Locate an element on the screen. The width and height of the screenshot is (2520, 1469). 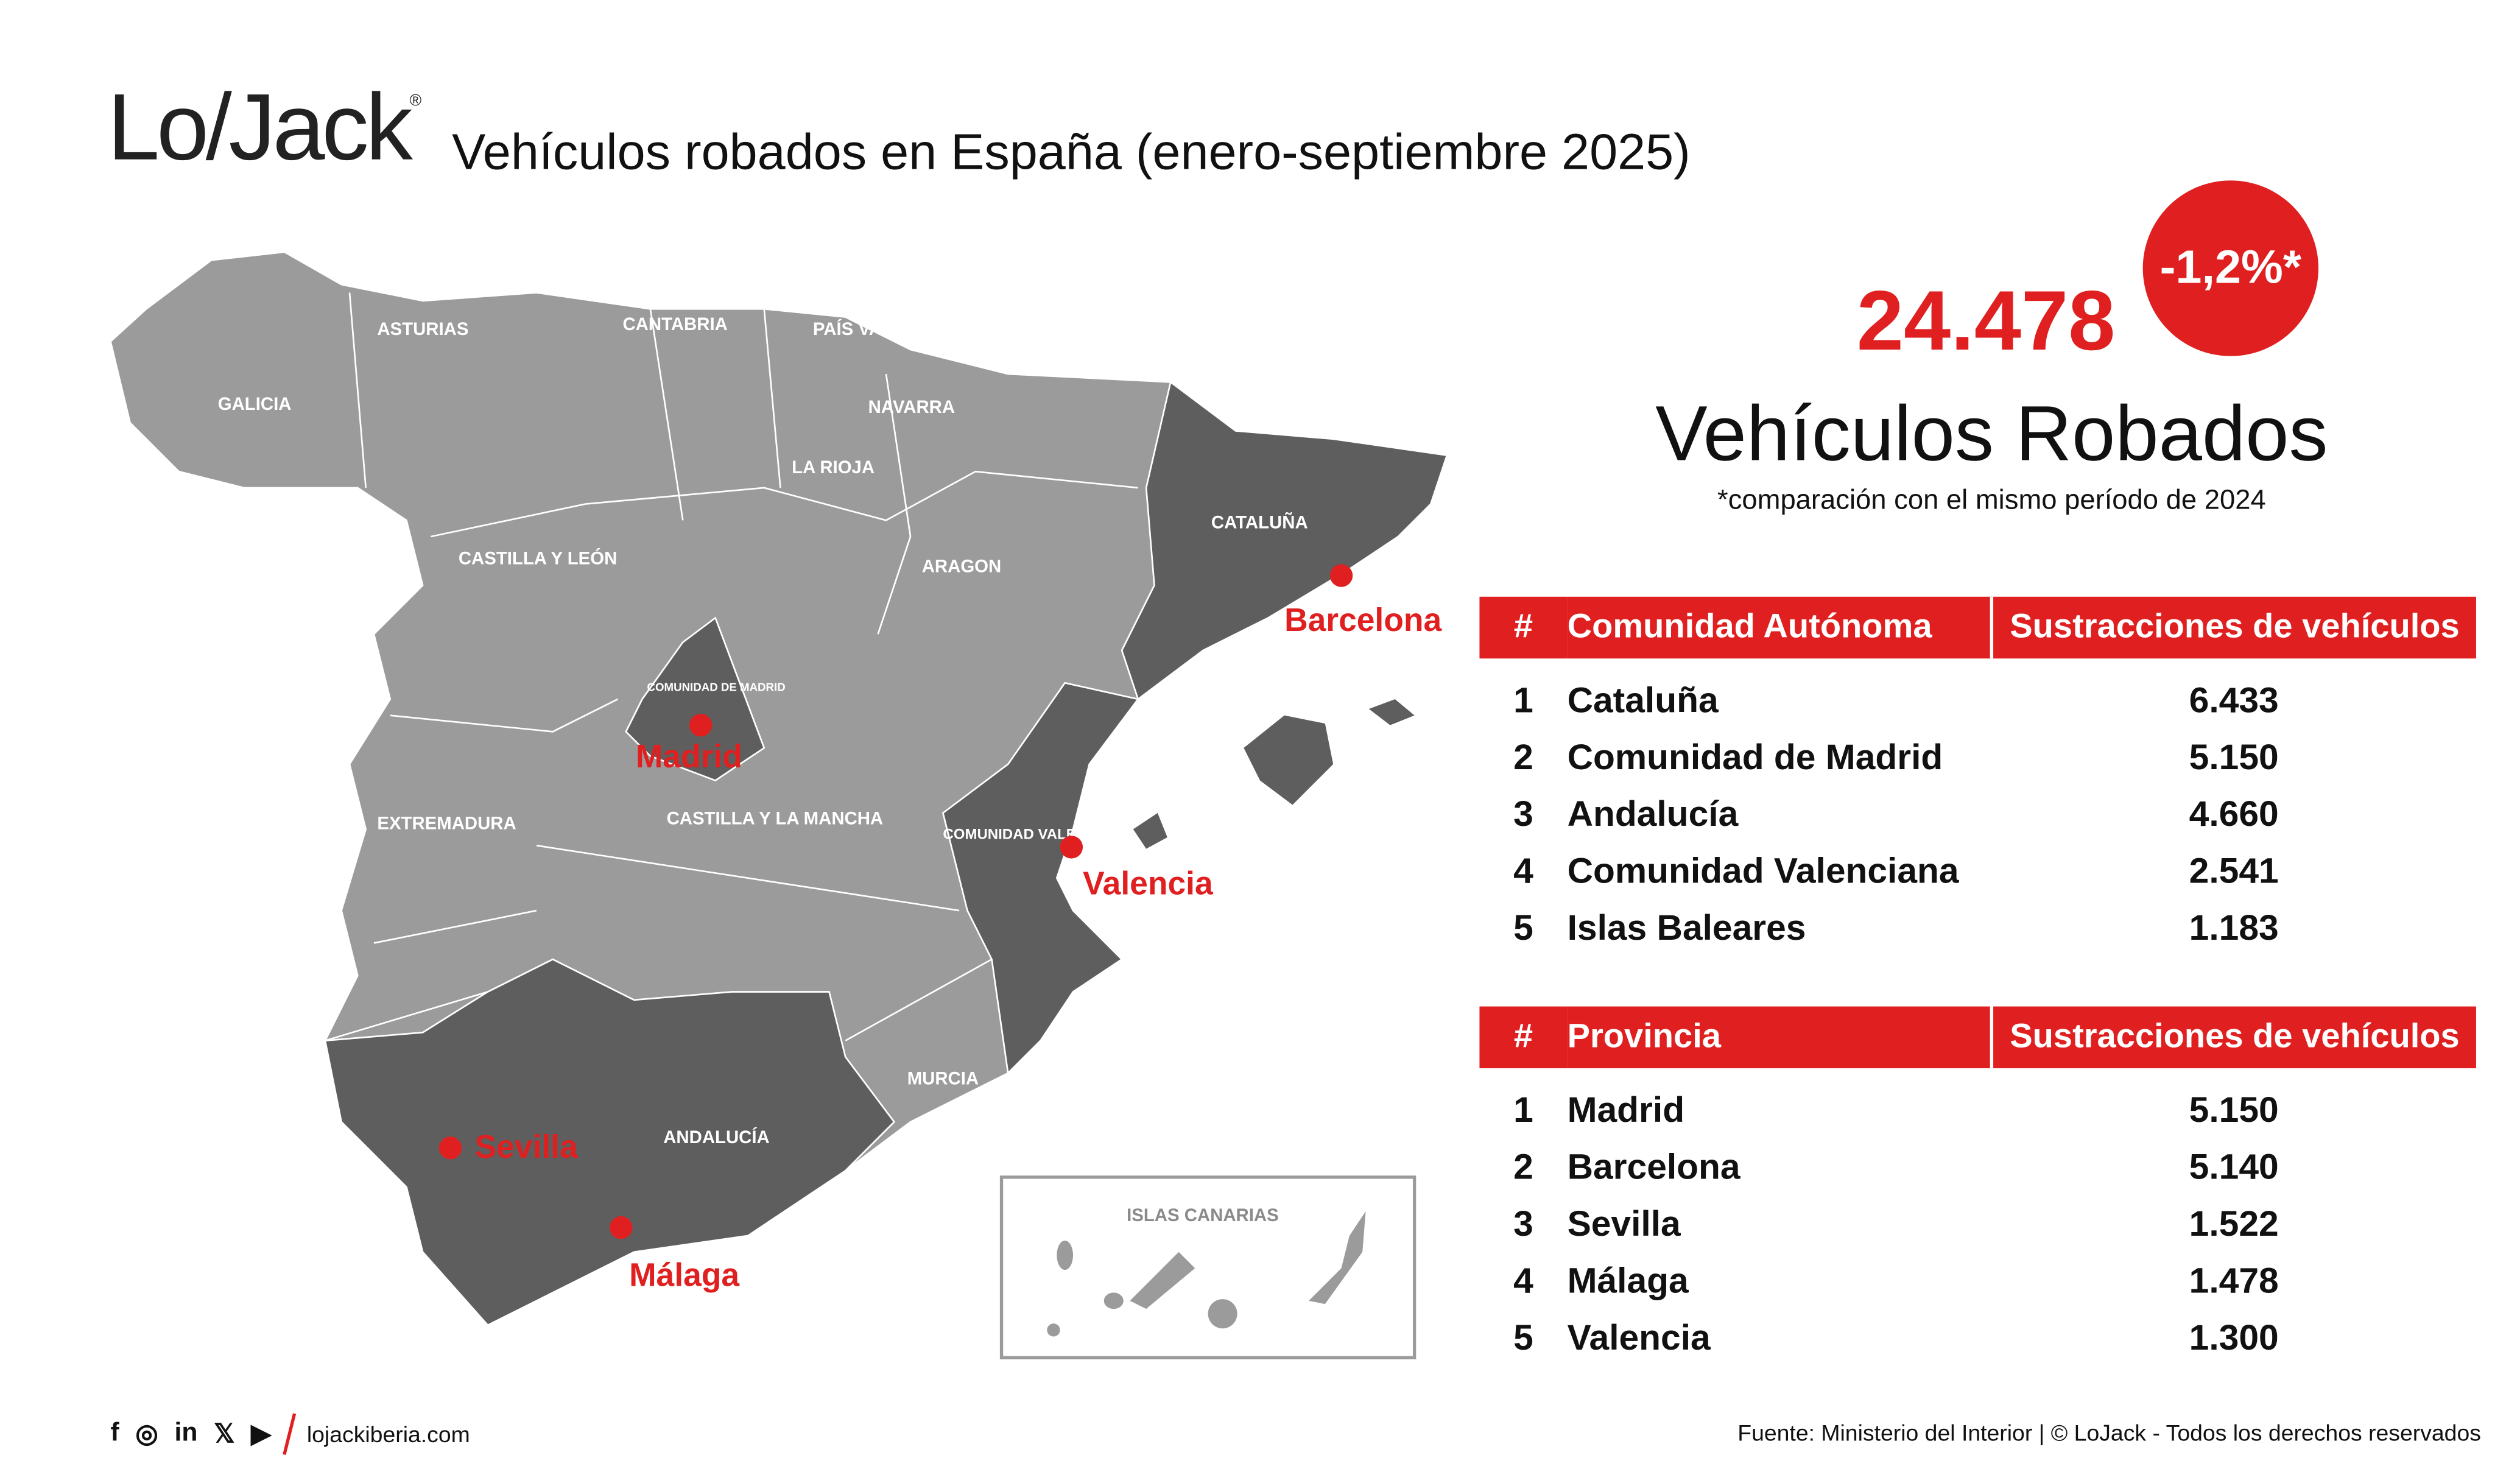
social-links: f ◎ in 𝕏 ▶ lojackiberia.com is located at coordinates (290, 1434).